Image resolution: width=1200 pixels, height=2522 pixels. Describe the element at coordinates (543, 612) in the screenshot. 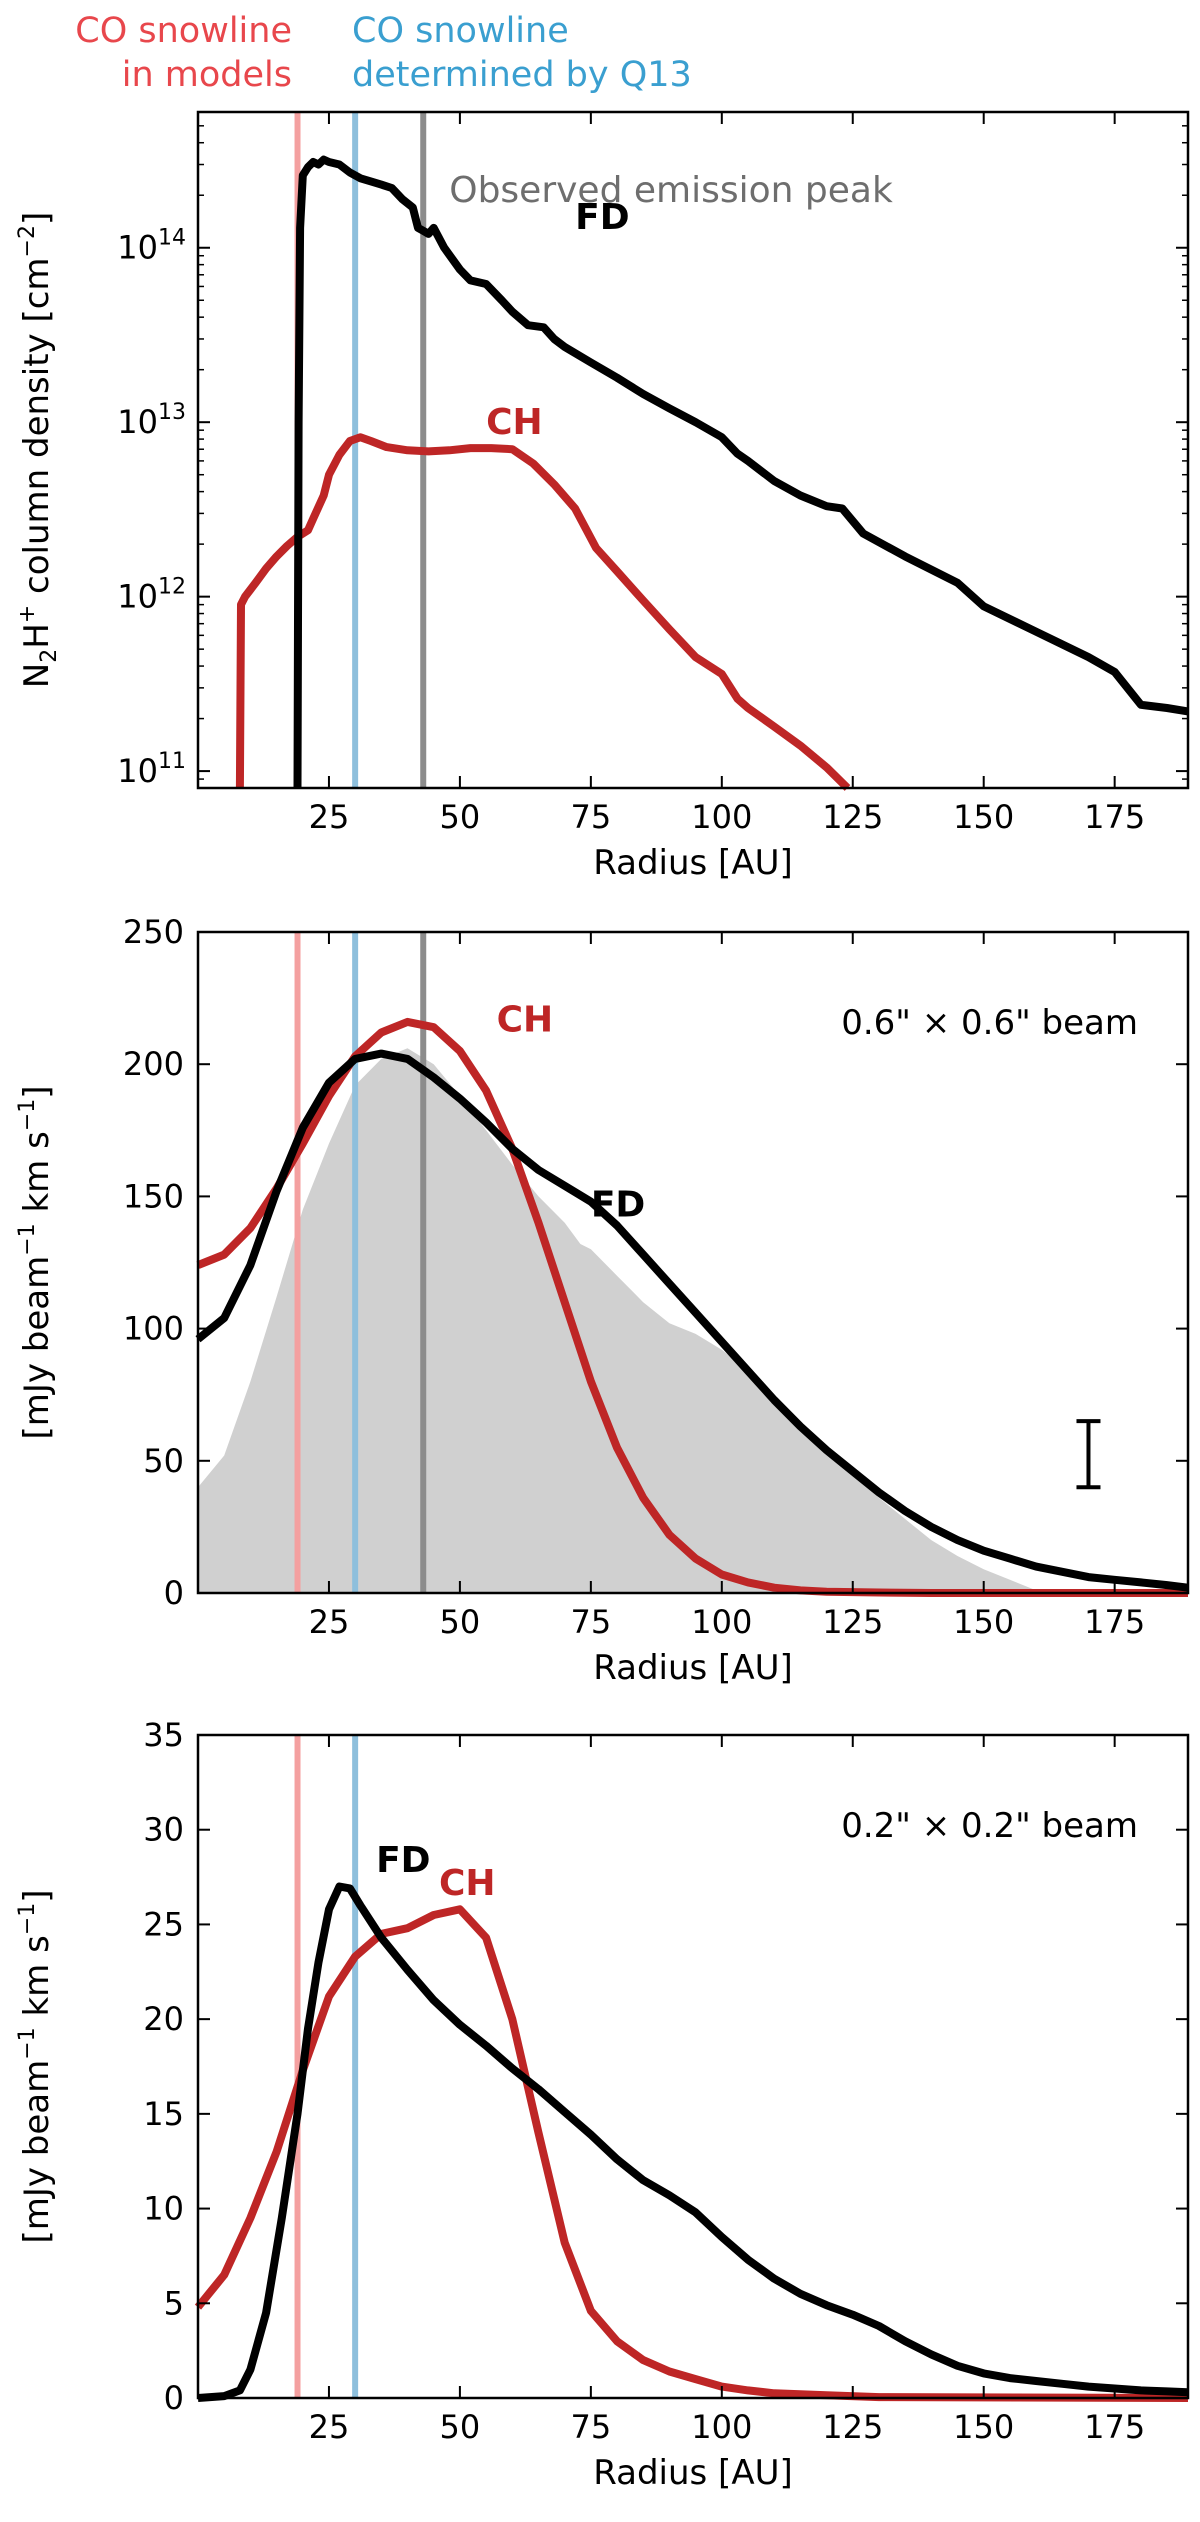

I see `series-CH-line` at that location.